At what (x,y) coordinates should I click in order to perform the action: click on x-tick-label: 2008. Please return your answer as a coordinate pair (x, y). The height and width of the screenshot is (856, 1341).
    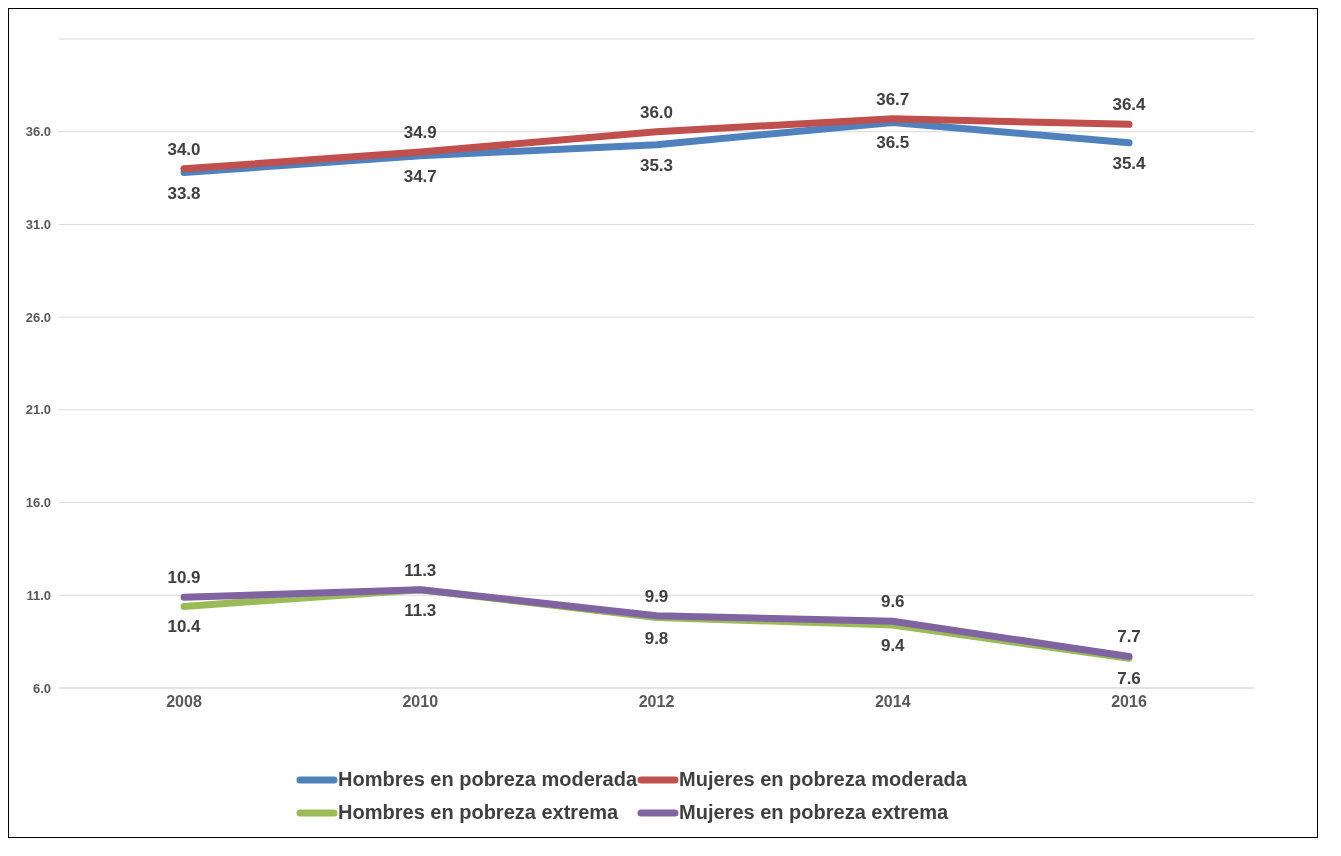
    Looking at the image, I should click on (184, 702).